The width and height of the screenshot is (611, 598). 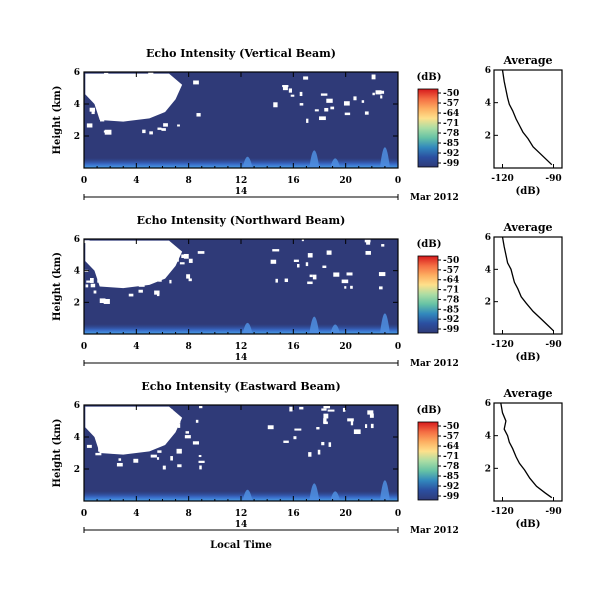 What do you see at coordinates (528, 191) in the screenshot?
I see `profile-x-axis-label: (dB)` at bounding box center [528, 191].